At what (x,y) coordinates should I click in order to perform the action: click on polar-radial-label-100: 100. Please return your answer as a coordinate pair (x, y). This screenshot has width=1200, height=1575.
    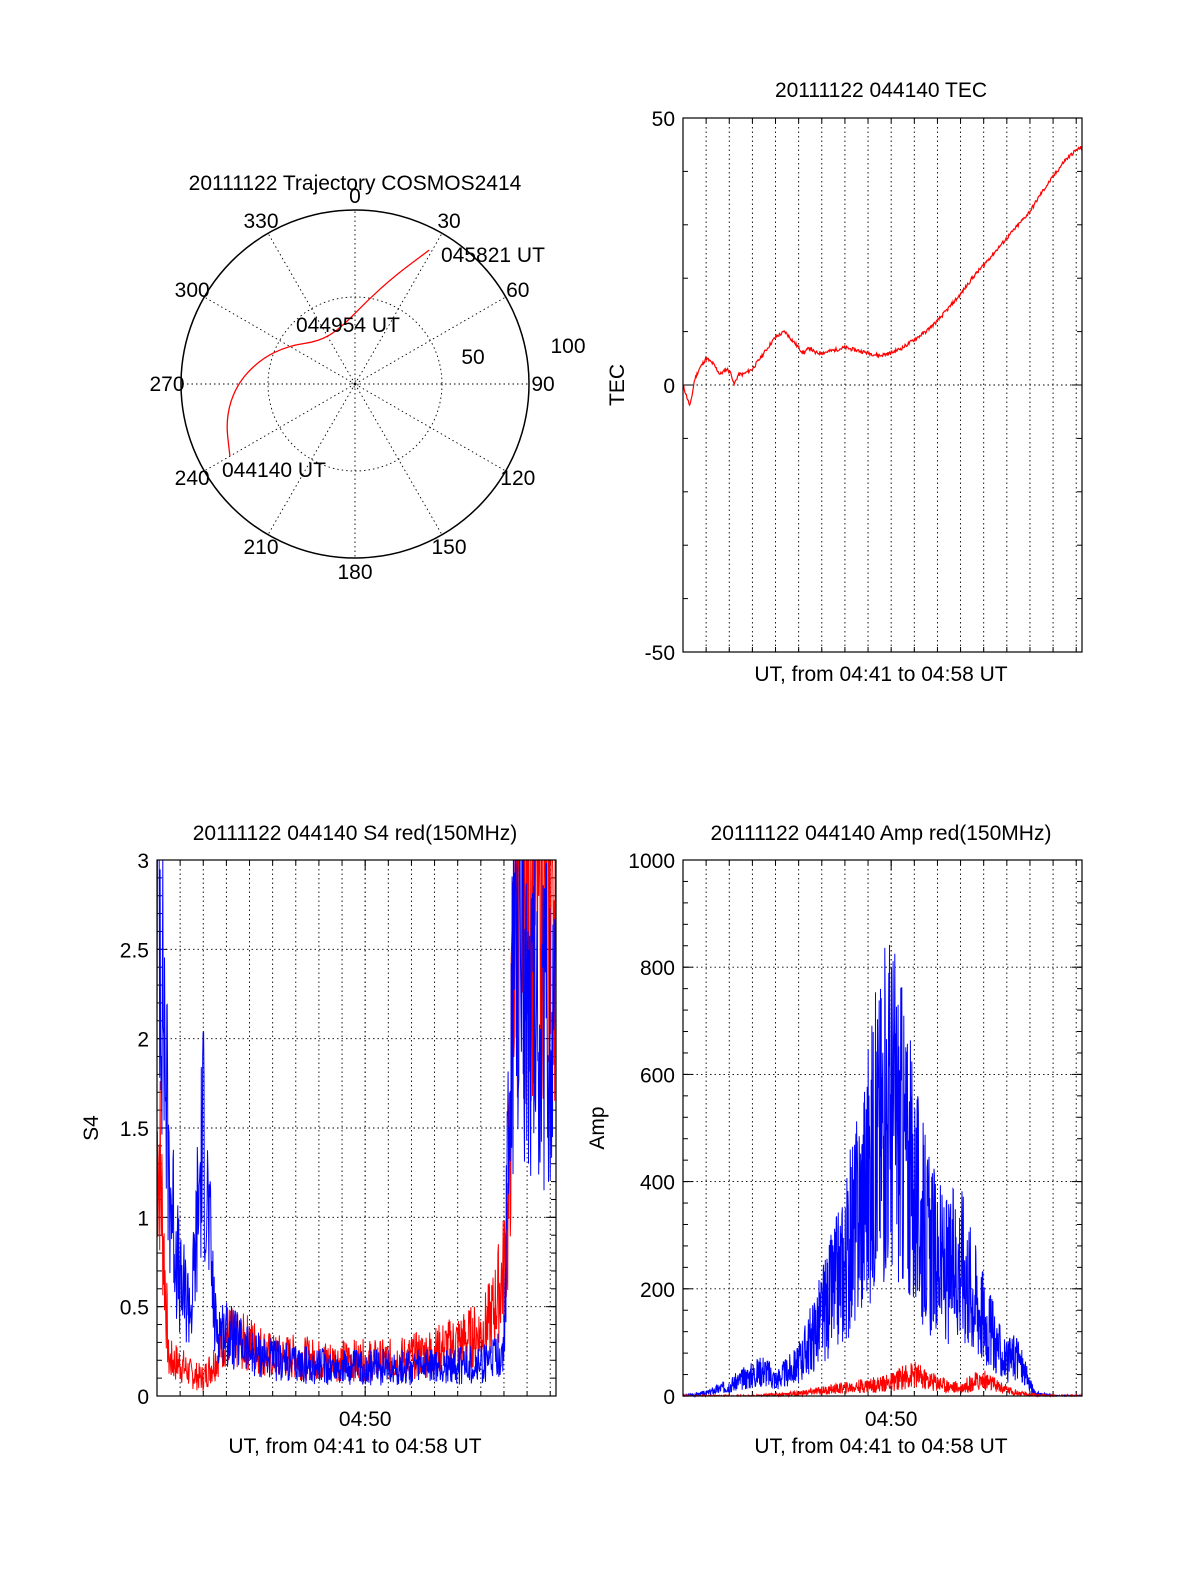
    Looking at the image, I should click on (567, 346).